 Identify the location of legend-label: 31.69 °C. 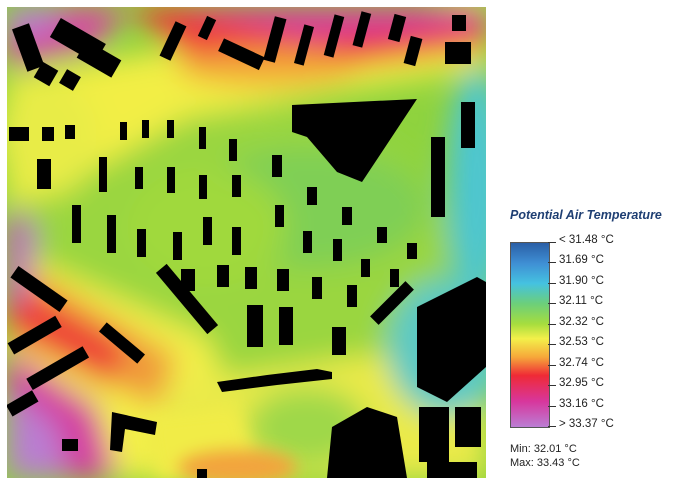
(581, 260).